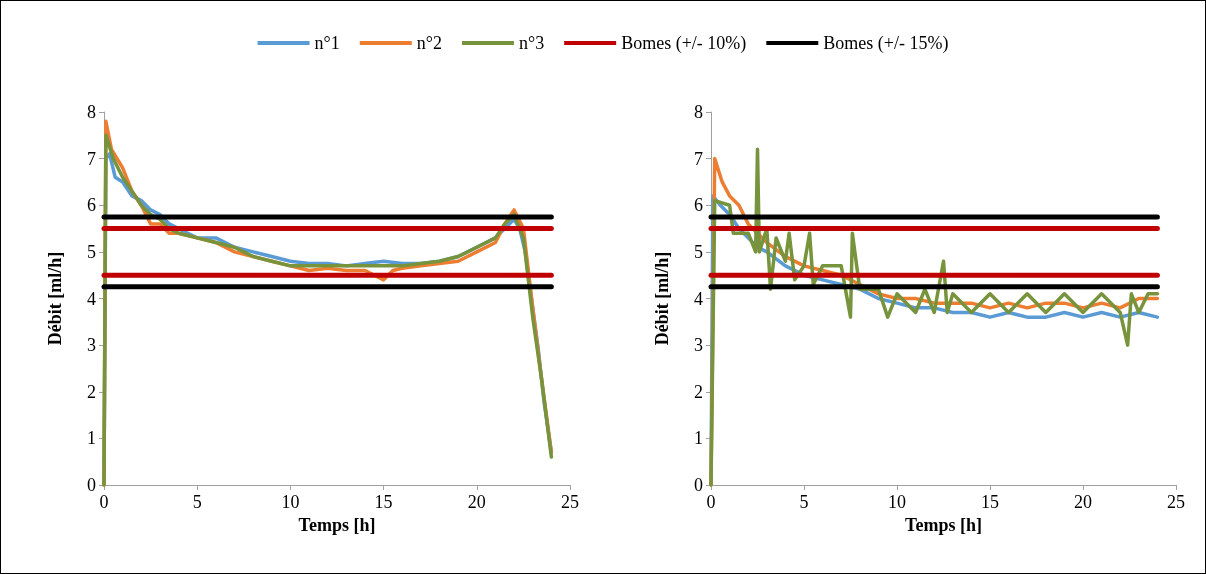 The width and height of the screenshot is (1206, 574). I want to click on legend-label: n°3, so click(531, 43).